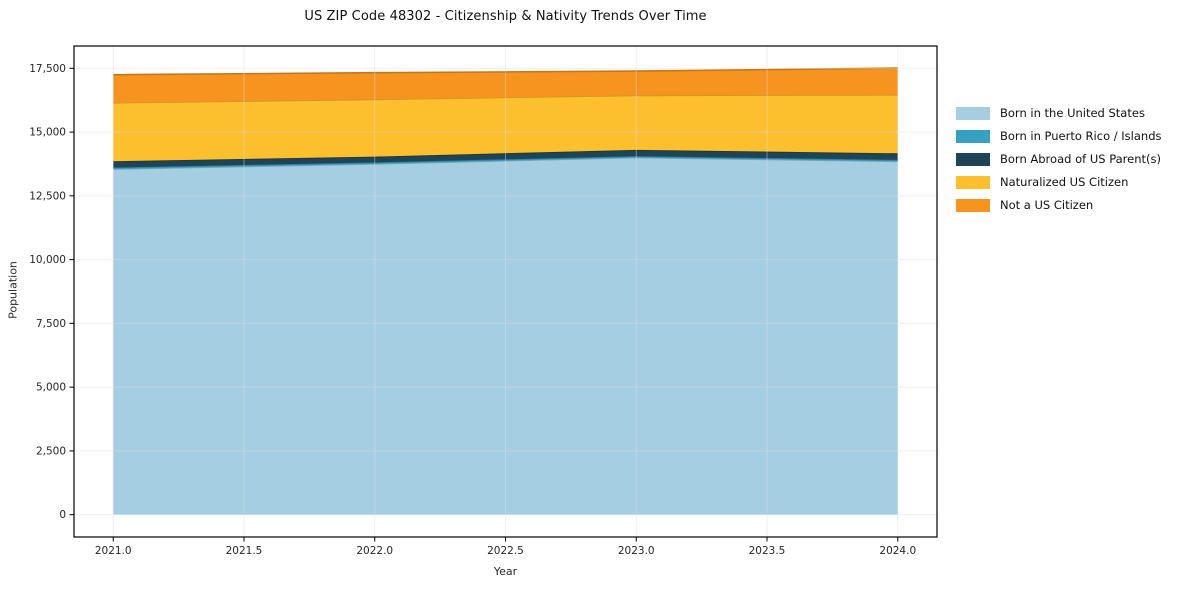  What do you see at coordinates (636, 551) in the screenshot?
I see `x-tick-label: 2023.0` at bounding box center [636, 551].